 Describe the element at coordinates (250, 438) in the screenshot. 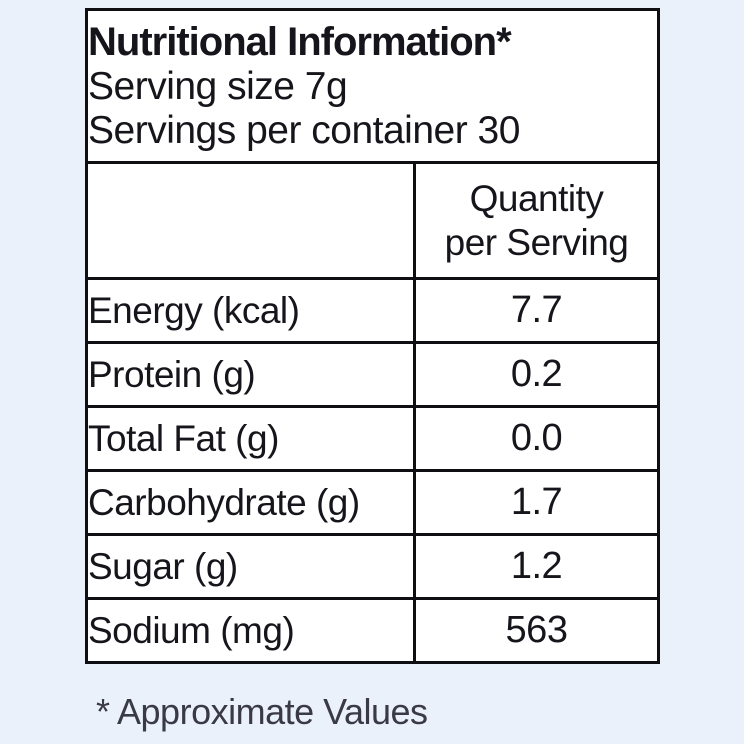

I see `nutrient-label-total-fat: Total Fat (g)` at that location.